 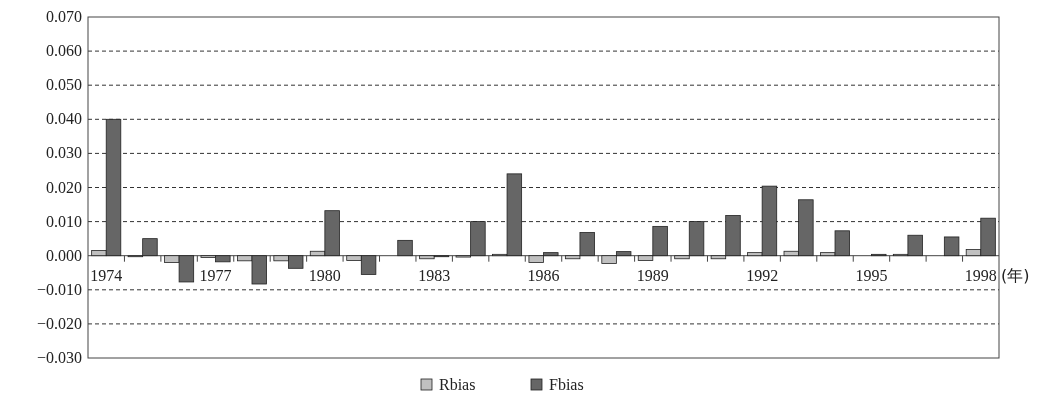 I want to click on x-tick-label: 1989, so click(x=652, y=275).